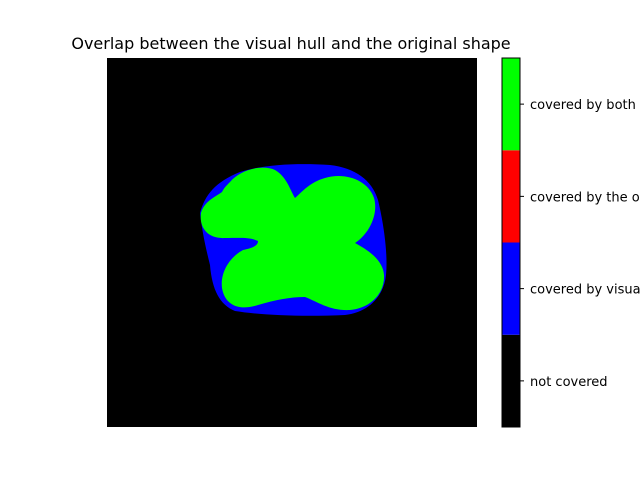 The image size is (640, 480). I want to click on colorbar-frame, so click(511, 242).